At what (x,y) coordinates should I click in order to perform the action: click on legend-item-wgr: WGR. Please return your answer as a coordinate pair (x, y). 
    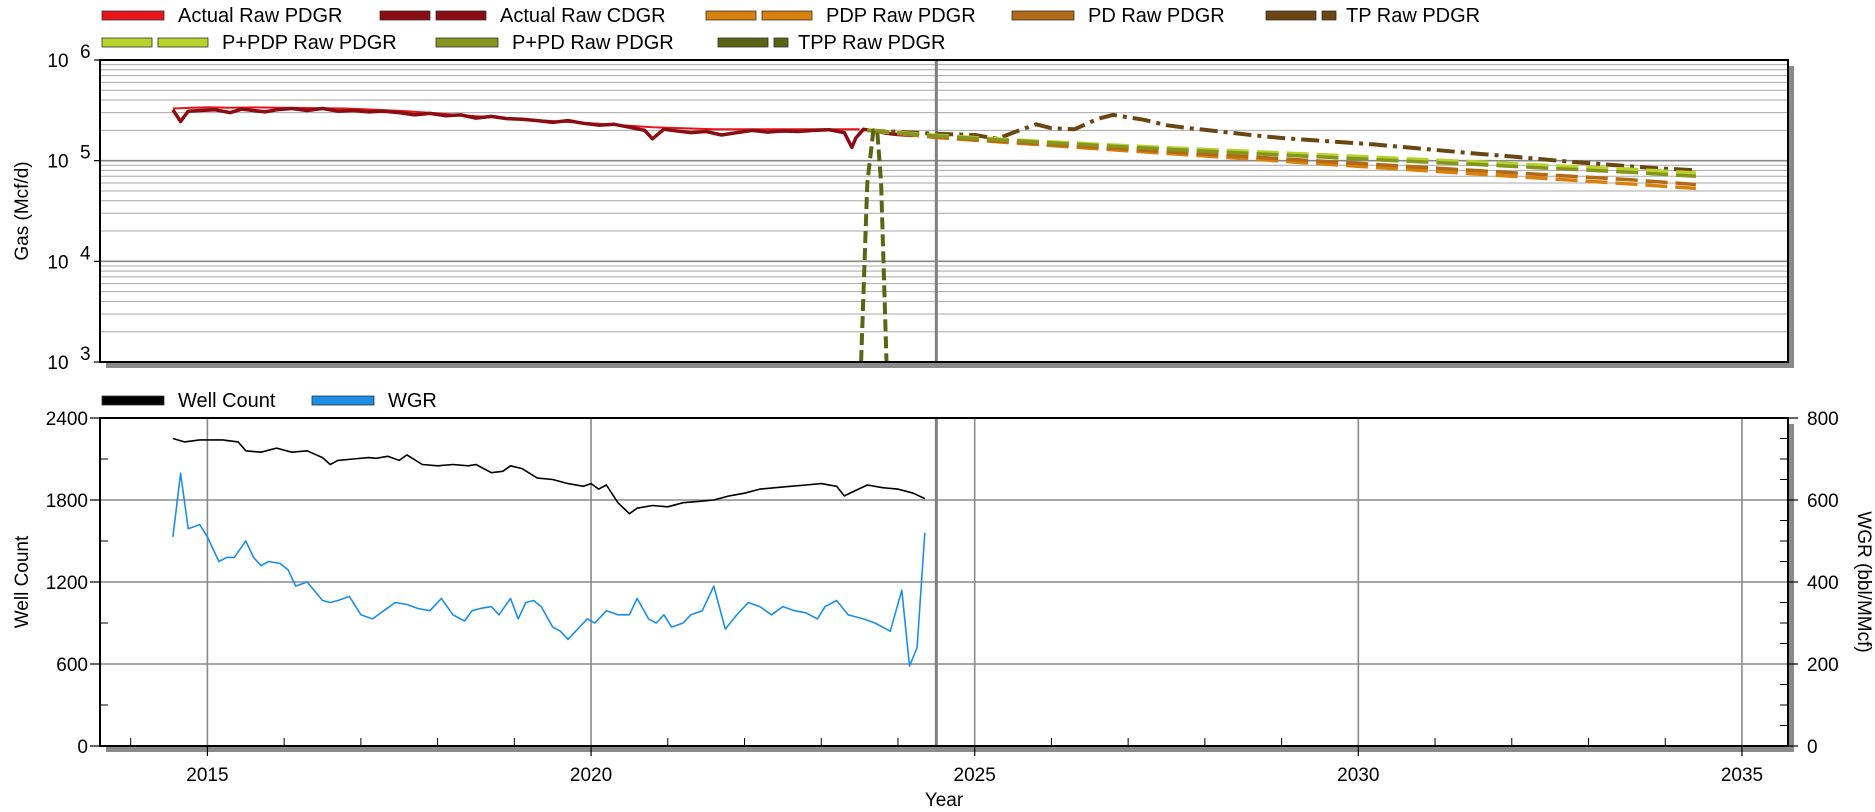
    Looking at the image, I should click on (374, 401).